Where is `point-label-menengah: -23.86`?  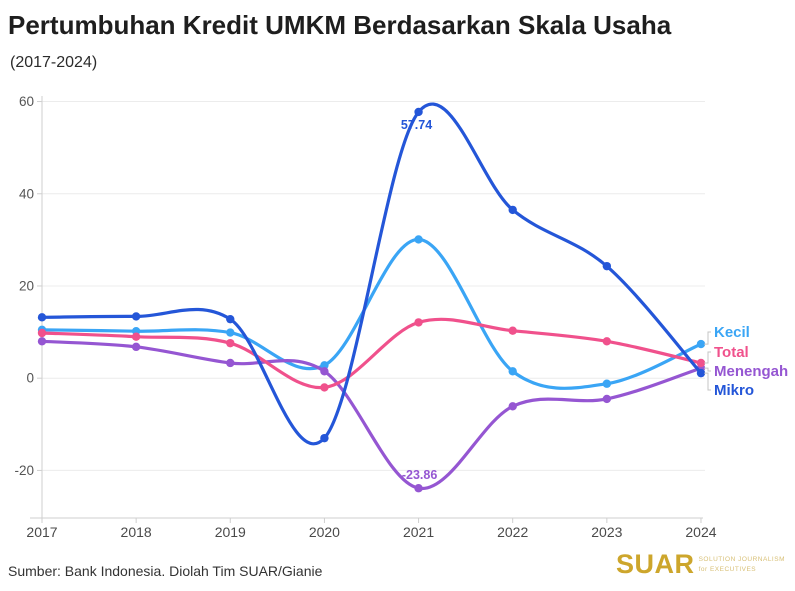
point-label-menengah: -23.86 is located at coordinates (419, 475).